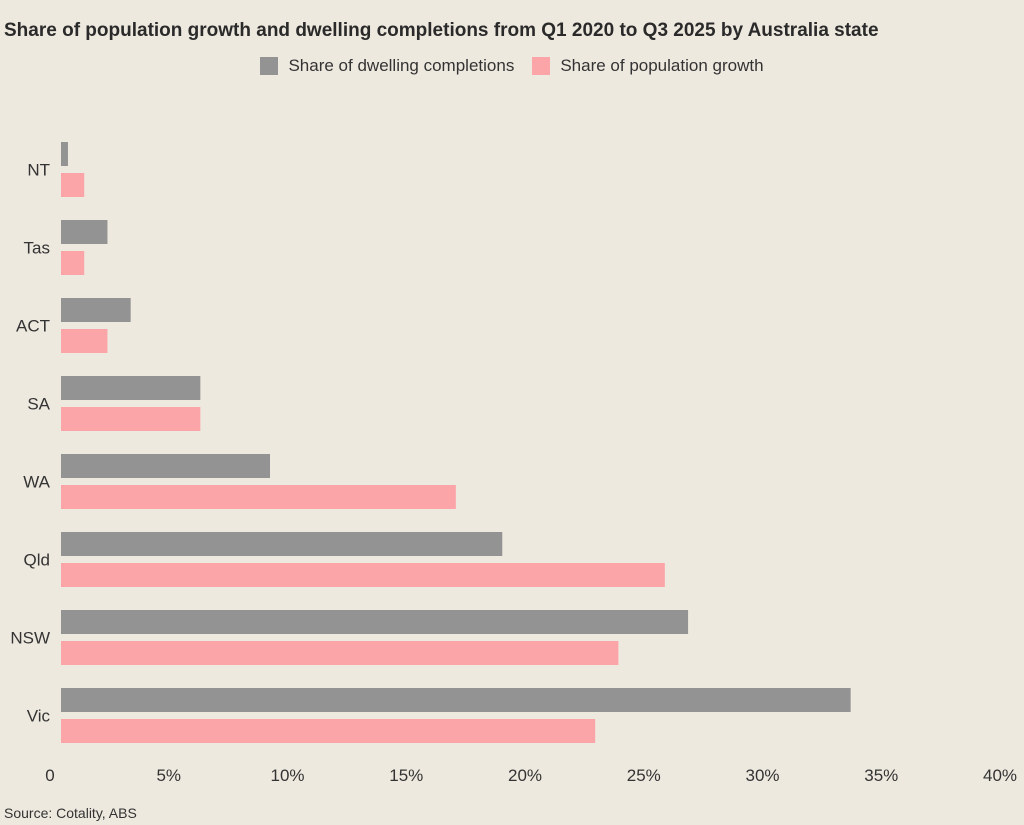 Image resolution: width=1024 pixels, height=825 pixels. Describe the element at coordinates (525, 775) in the screenshot. I see `x-tick-label: 20%` at that location.